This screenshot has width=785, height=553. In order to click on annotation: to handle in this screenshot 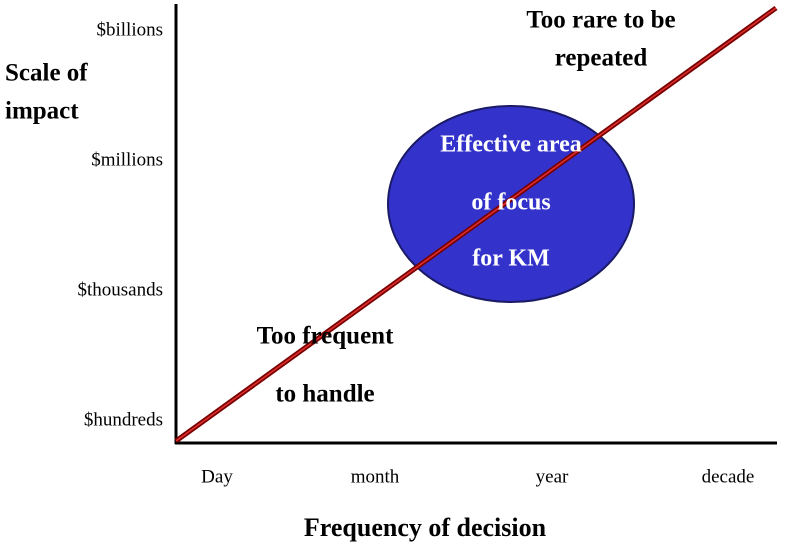, I will do `click(324, 394)`.